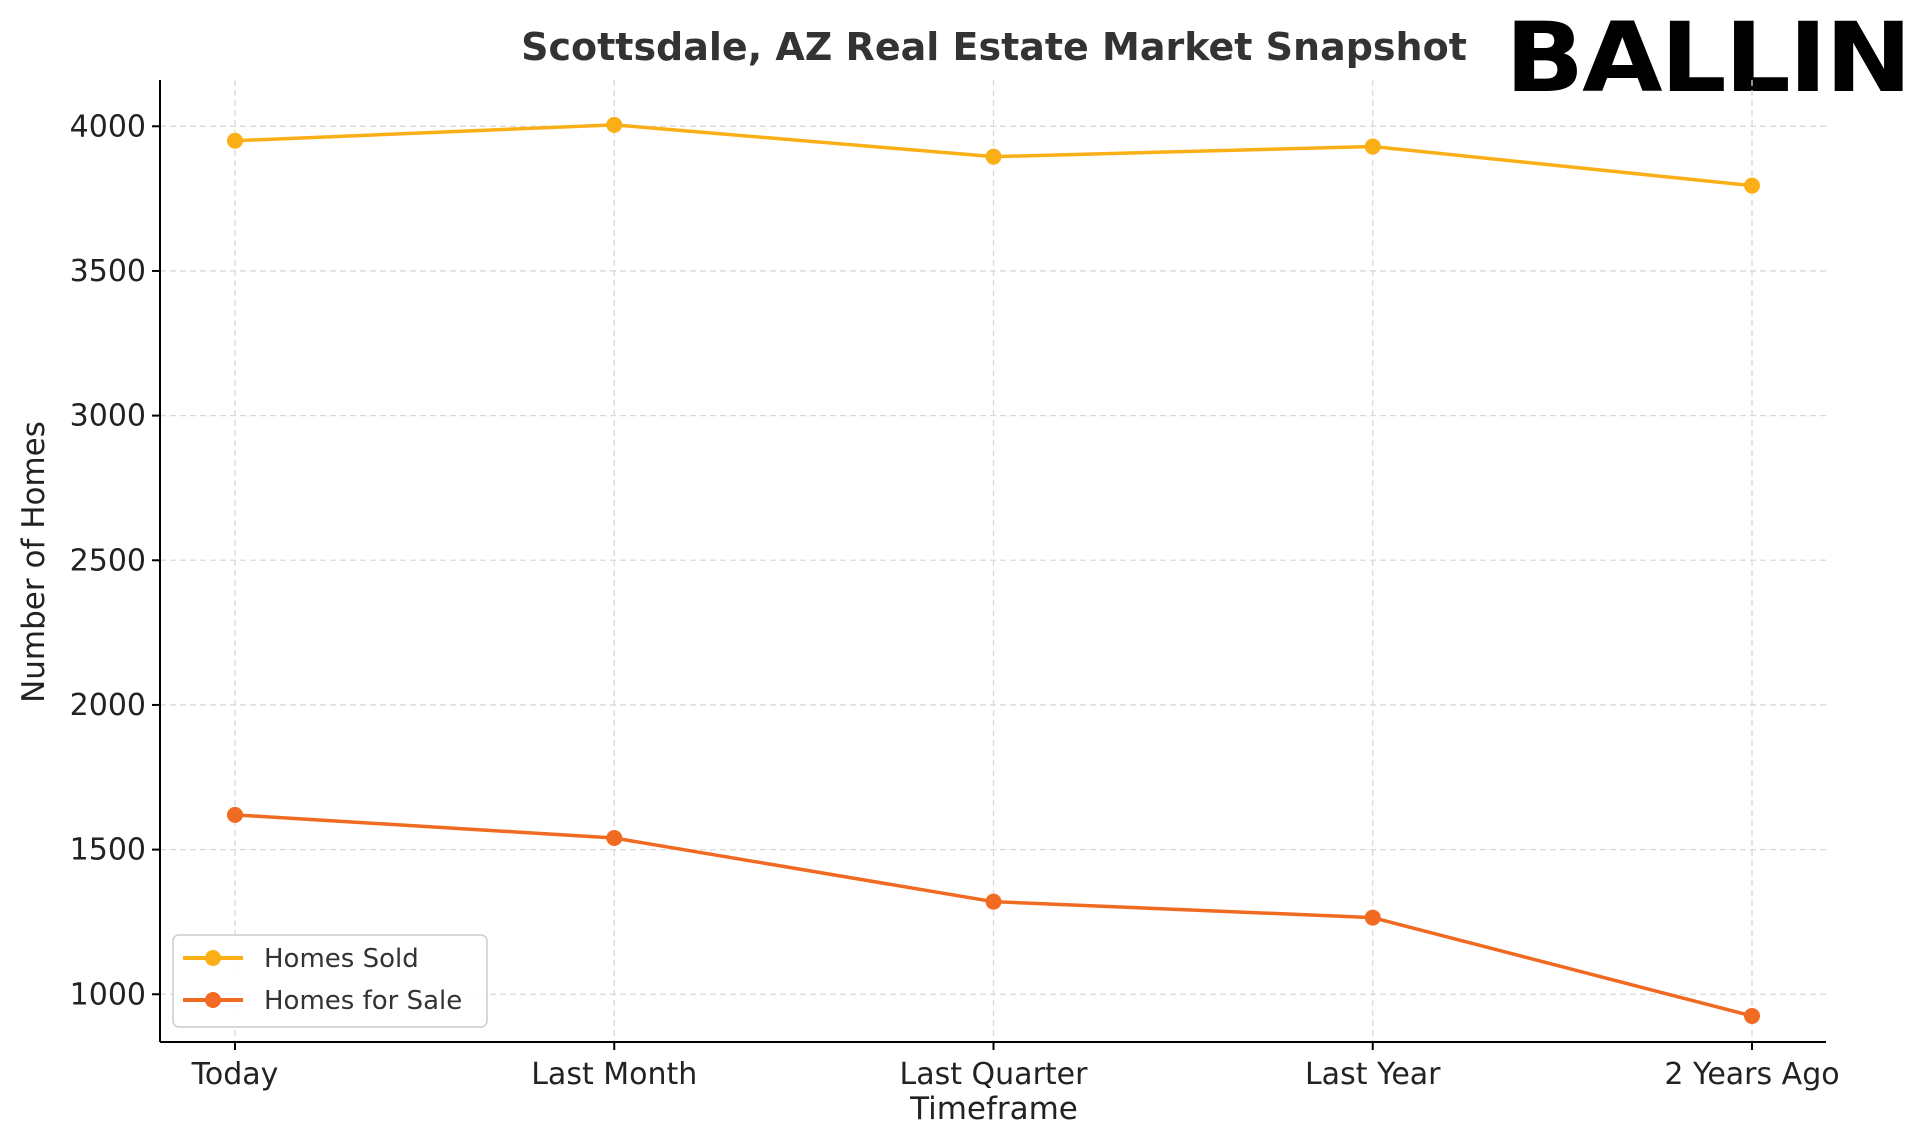  I want to click on y-tick-label-3000: 3000, so click(108, 416).